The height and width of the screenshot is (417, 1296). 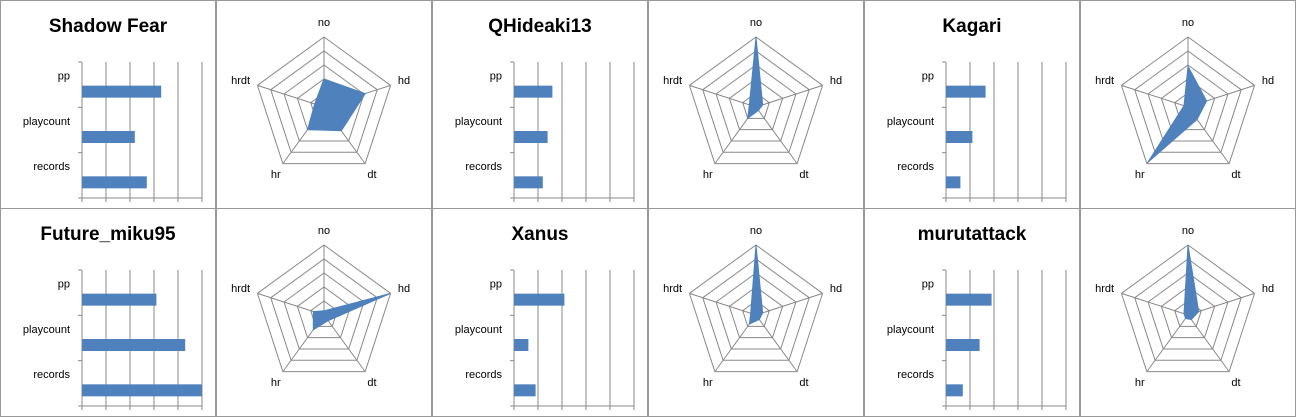 What do you see at coordinates (108, 26) in the screenshot?
I see `chart-title: Shadow Fear` at bounding box center [108, 26].